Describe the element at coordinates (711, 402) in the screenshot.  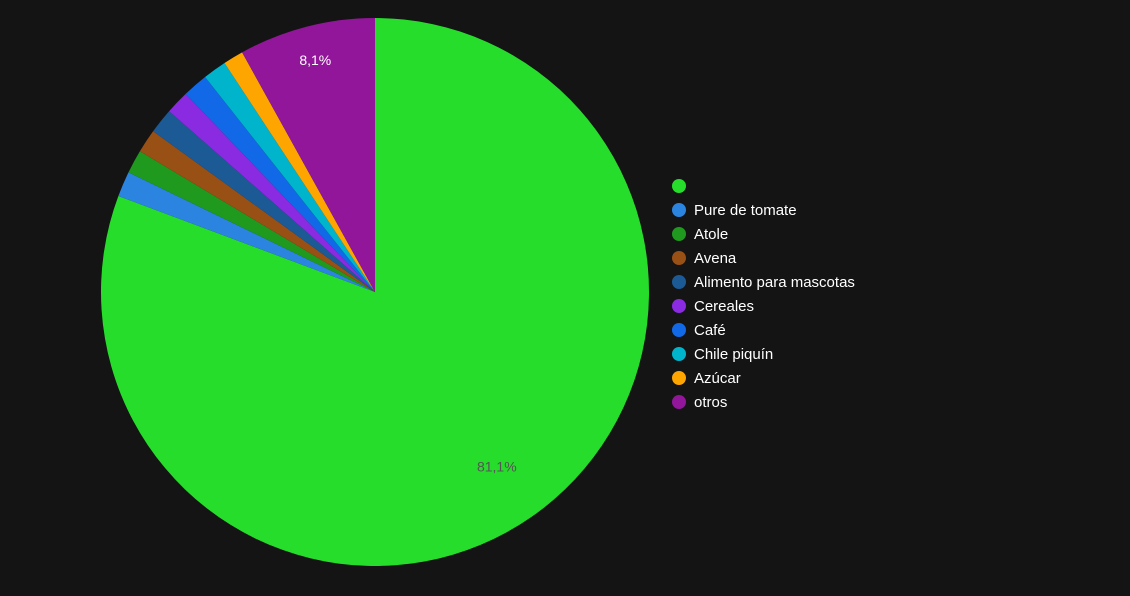
I see `legend-label: otros` at that location.